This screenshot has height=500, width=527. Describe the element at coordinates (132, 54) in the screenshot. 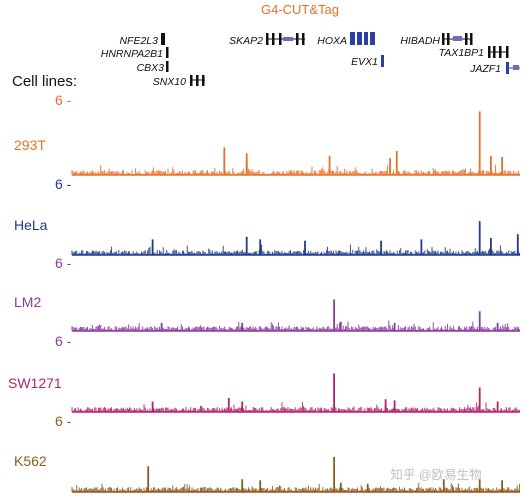

I see `gene-label-hnrnpa2b1: HNRNPA2B1` at that location.